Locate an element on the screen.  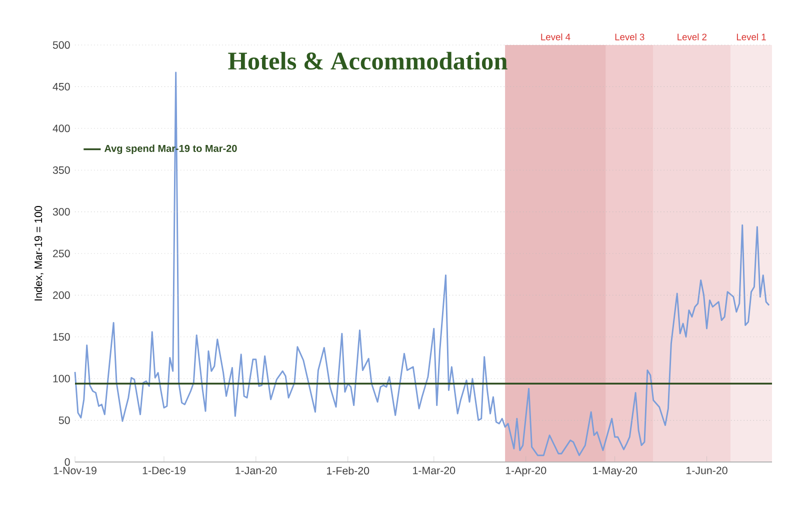
x-tick-label: 1-Feb-20 is located at coordinates (348, 470).